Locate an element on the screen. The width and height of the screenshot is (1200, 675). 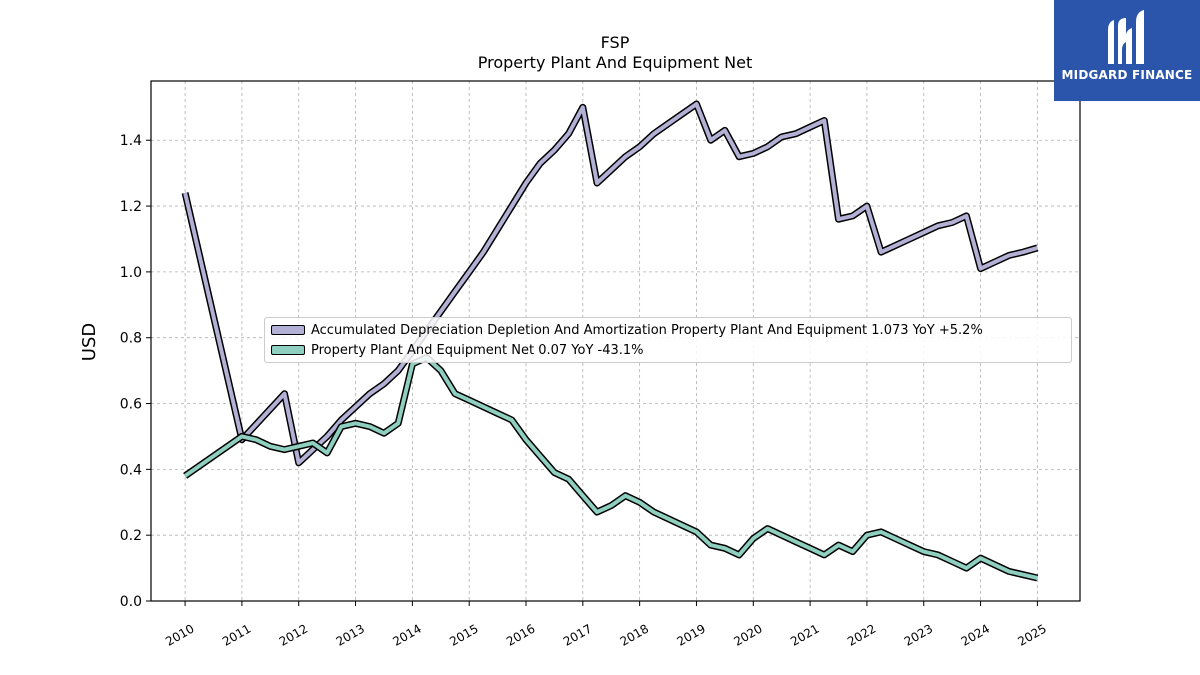
chart-title: FSP is located at coordinates (615, 42).